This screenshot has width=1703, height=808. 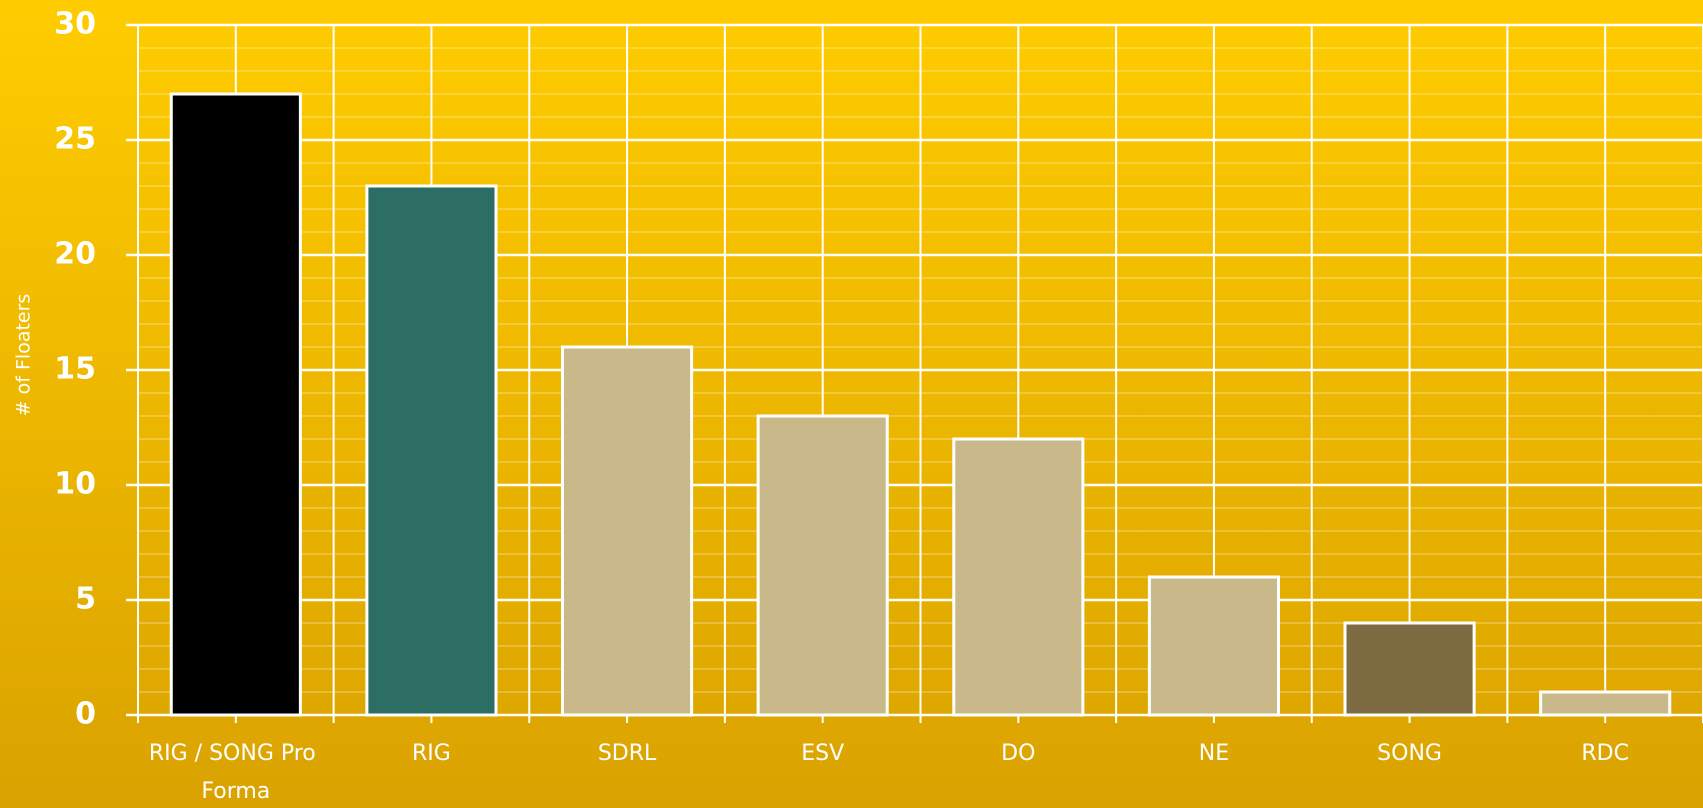 What do you see at coordinates (85, 599) in the screenshot?
I see `y-tick-label: 5` at bounding box center [85, 599].